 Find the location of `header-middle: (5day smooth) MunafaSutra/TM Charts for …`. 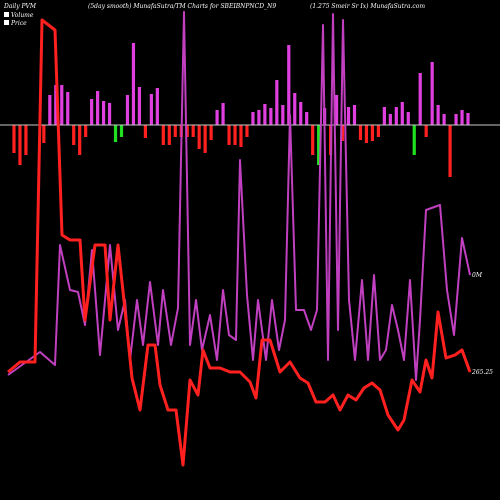

header-middle: (5day smooth) MunafaSutra/TM Charts for … is located at coordinates (182, 6).